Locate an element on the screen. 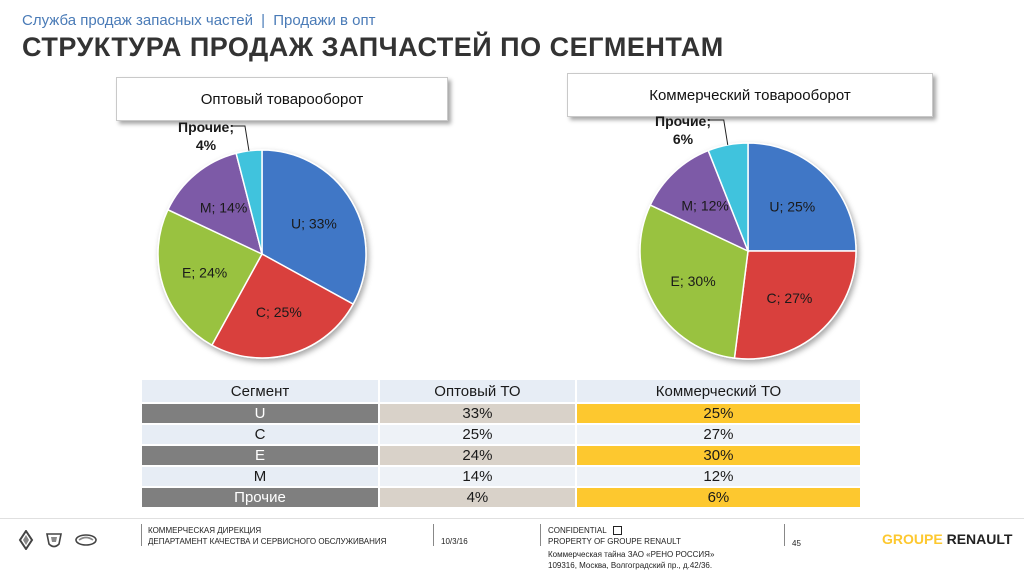  pie-label-m: M; 12% is located at coordinates (704, 205).